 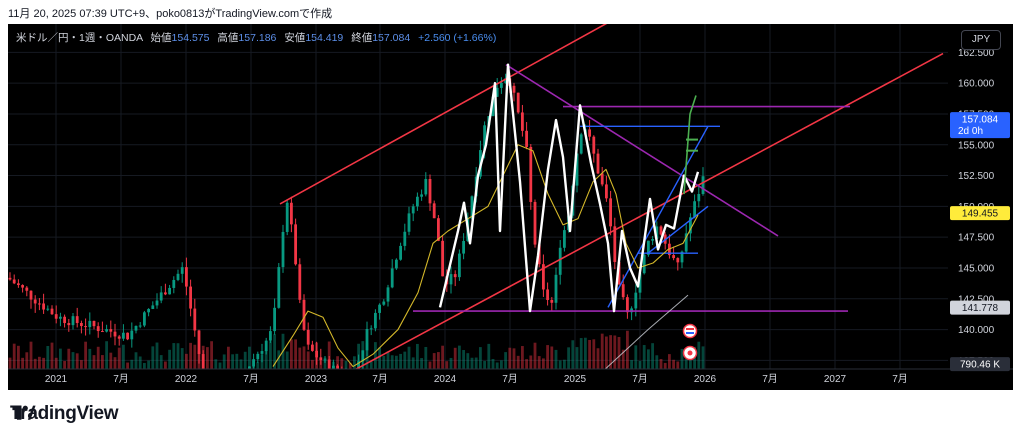 What do you see at coordinates (186, 379) in the screenshot?
I see `x-tick-label: 2022` at bounding box center [186, 379].